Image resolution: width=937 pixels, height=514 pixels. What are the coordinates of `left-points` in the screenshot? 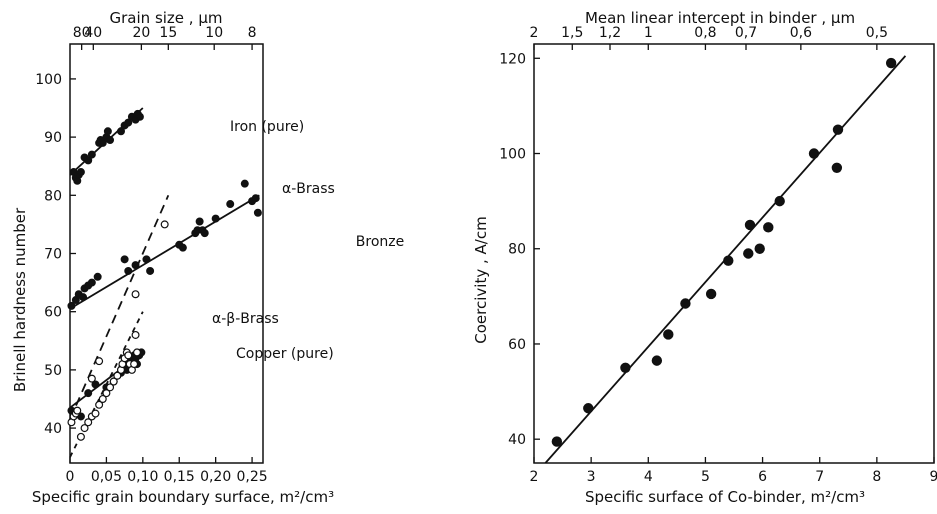 It's located at (164, 275).